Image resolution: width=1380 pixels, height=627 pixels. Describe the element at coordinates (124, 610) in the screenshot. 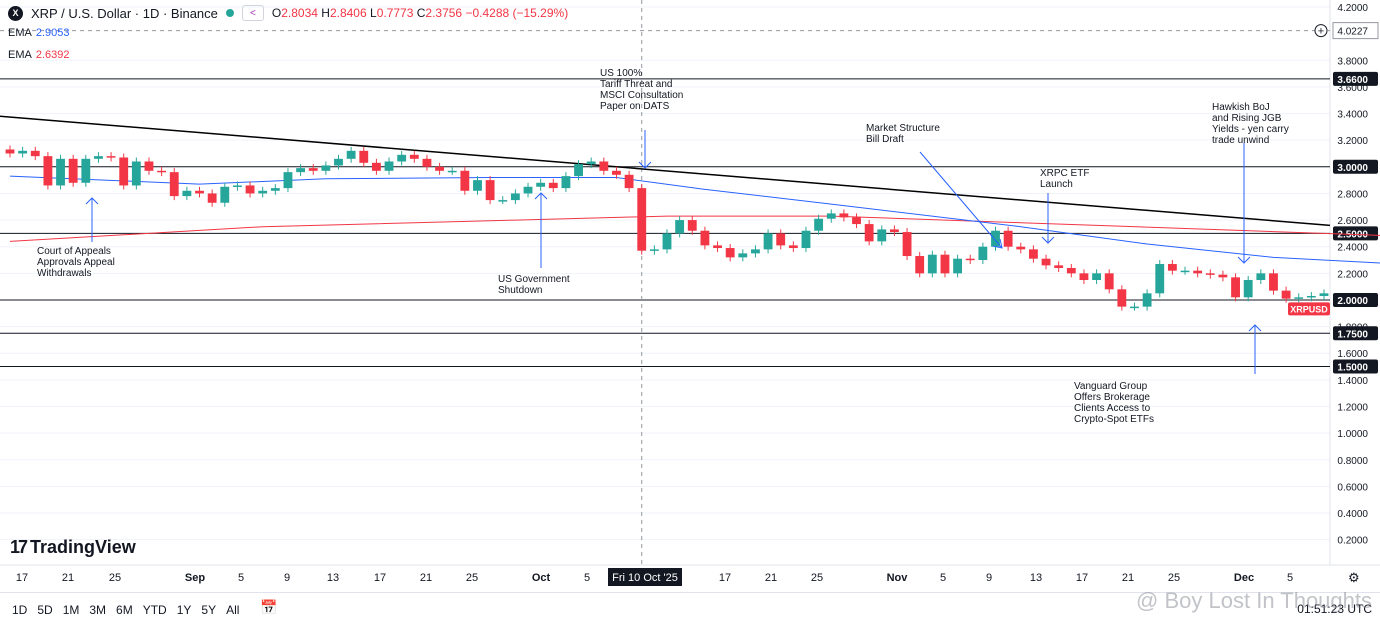

I see `range-6m: 6M` at that location.